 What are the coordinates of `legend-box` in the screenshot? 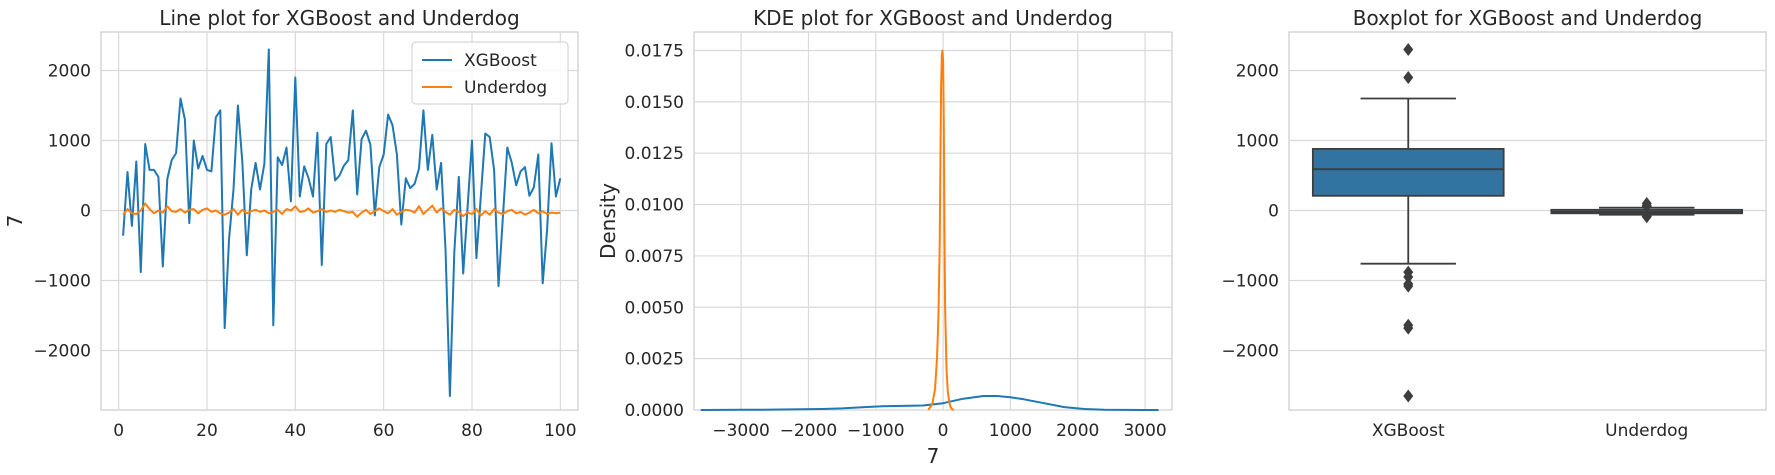 It's located at (490, 73).